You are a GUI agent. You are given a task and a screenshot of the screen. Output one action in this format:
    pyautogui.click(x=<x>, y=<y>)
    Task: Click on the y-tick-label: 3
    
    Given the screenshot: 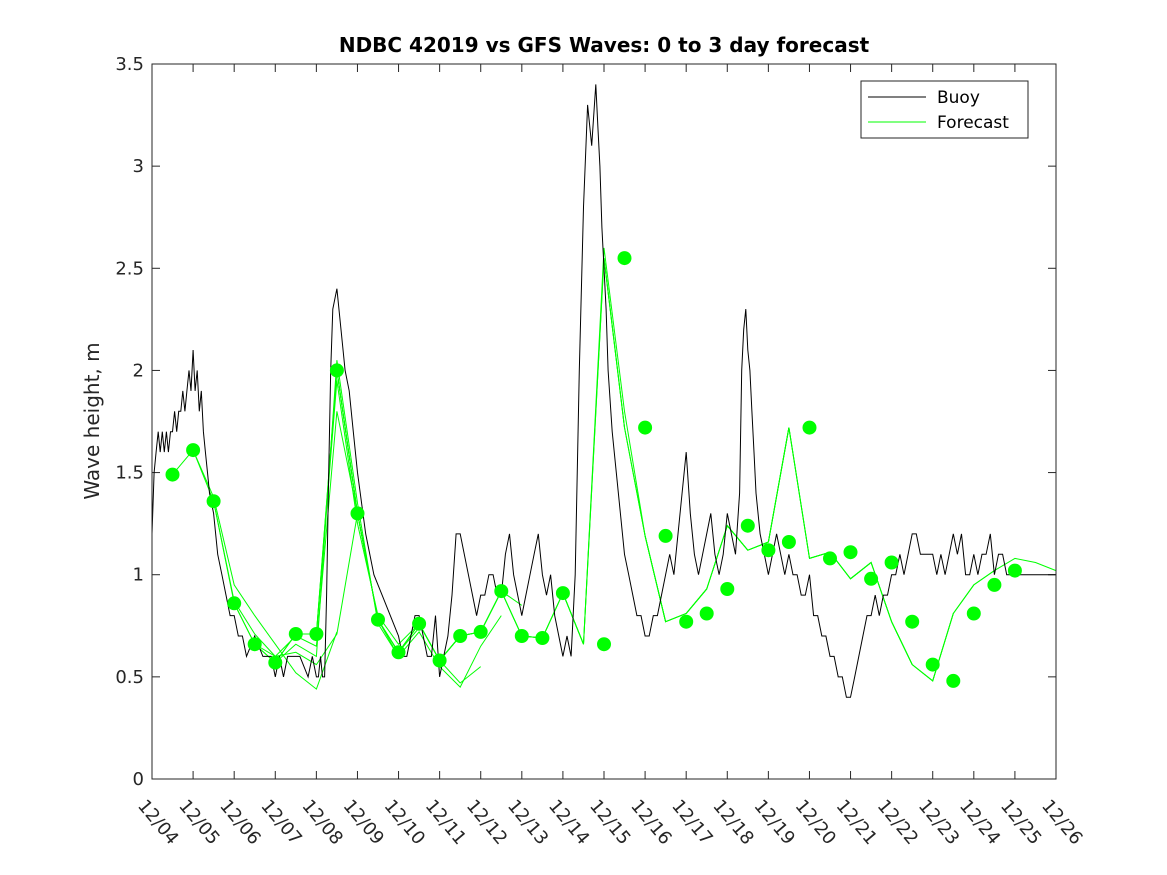 What is the action you would take?
    pyautogui.click(x=138, y=166)
    